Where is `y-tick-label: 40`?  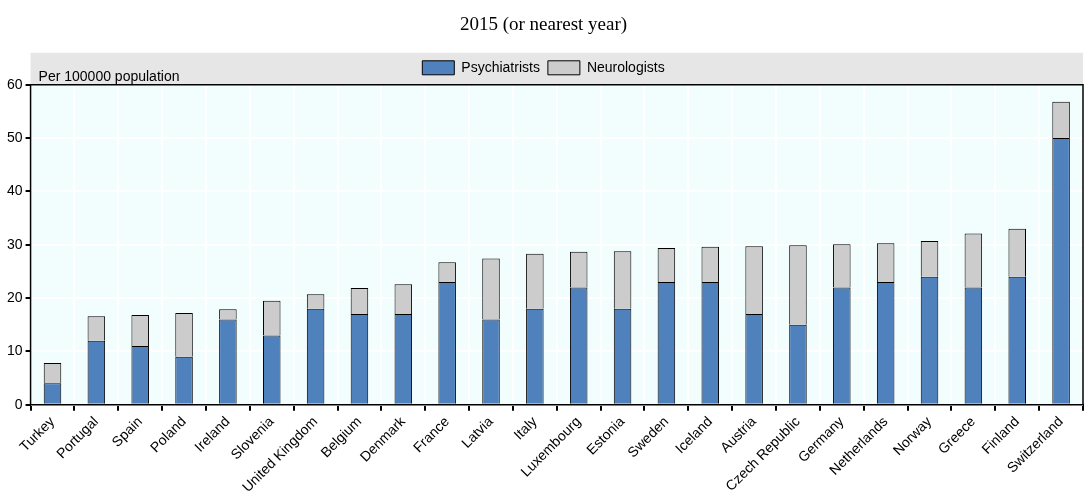
y-tick-label: 40 is located at coordinates (14, 190).